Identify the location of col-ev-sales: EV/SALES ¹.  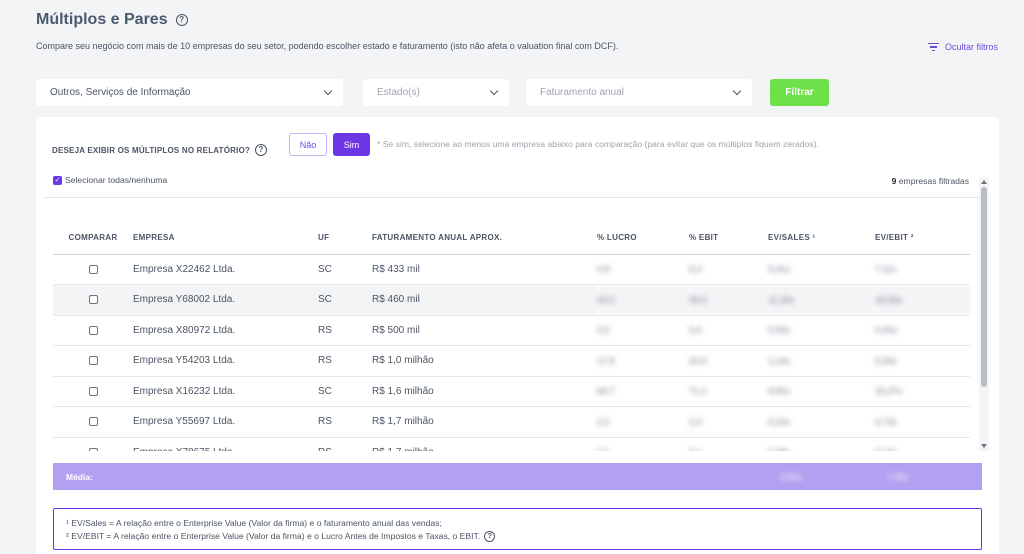
(821, 238).